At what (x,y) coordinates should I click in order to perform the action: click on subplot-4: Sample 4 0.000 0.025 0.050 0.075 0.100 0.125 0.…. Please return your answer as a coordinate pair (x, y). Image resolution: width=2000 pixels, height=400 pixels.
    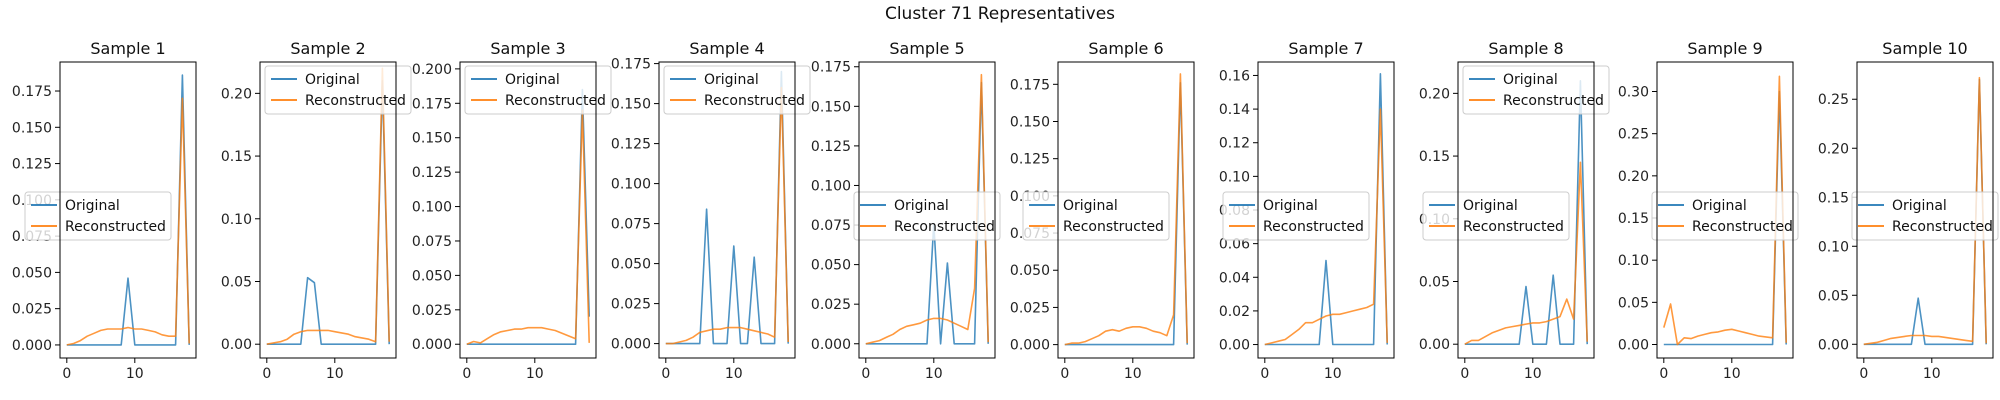
    Looking at the image, I should click on (711, 210).